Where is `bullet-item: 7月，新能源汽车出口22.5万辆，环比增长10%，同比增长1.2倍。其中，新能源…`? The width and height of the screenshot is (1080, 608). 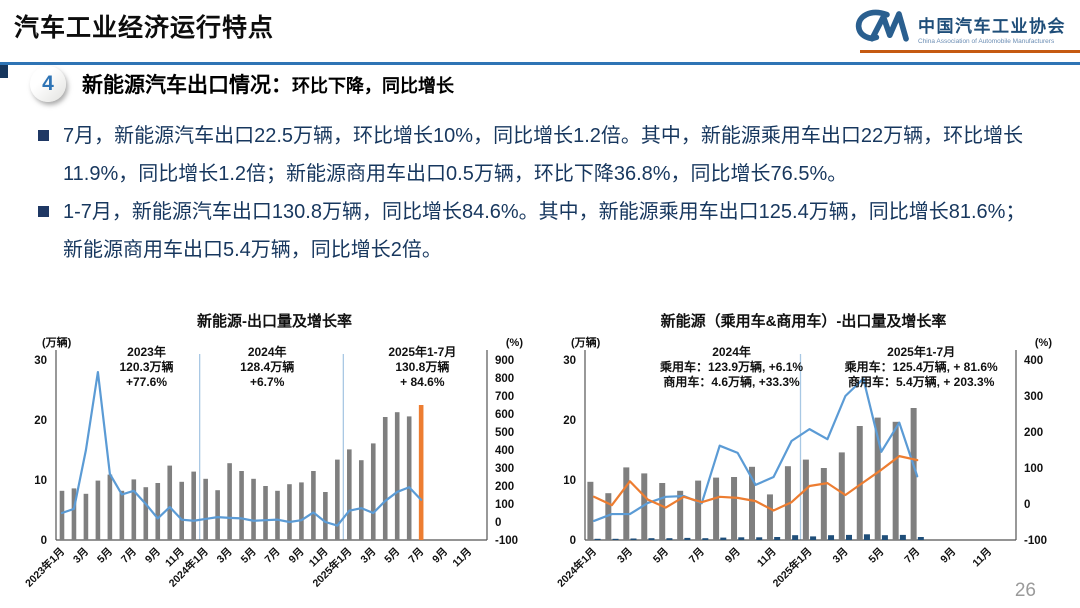
bullet-item: 7月，新能源汽车出口22.5万辆，环比增长10%，同比增长1.2倍。其中，新能源… is located at coordinates (540, 155).